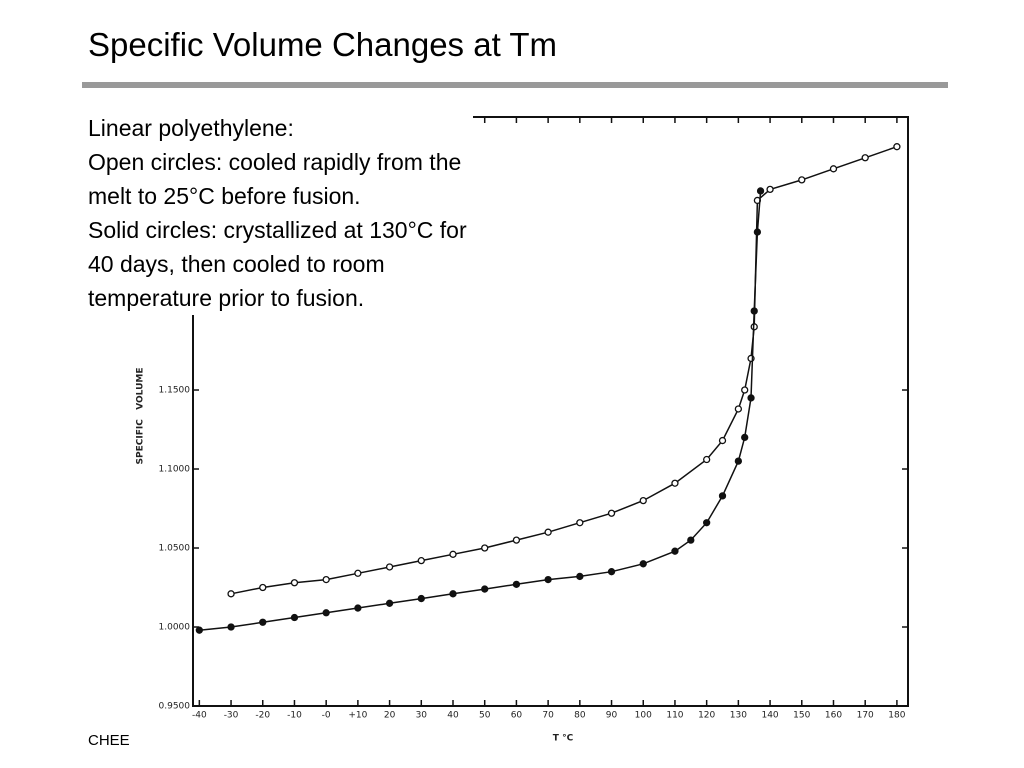 Image resolution: width=1024 pixels, height=768 pixels. Describe the element at coordinates (769, 716) in the screenshot. I see `x-tick-label: 140` at that location.